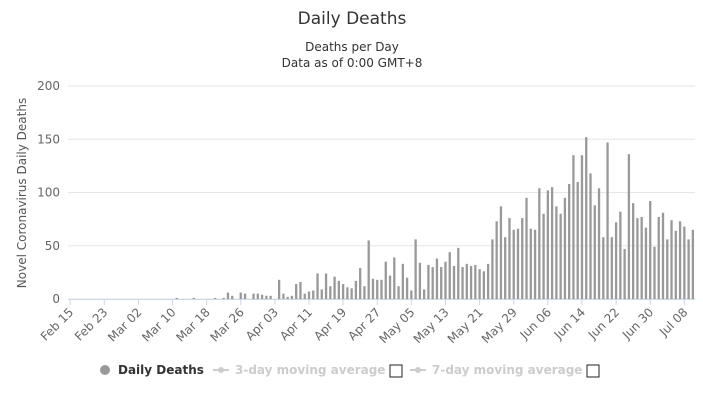 The width and height of the screenshot is (703, 400). I want to click on x-tick-label: May 21, so click(465, 325).